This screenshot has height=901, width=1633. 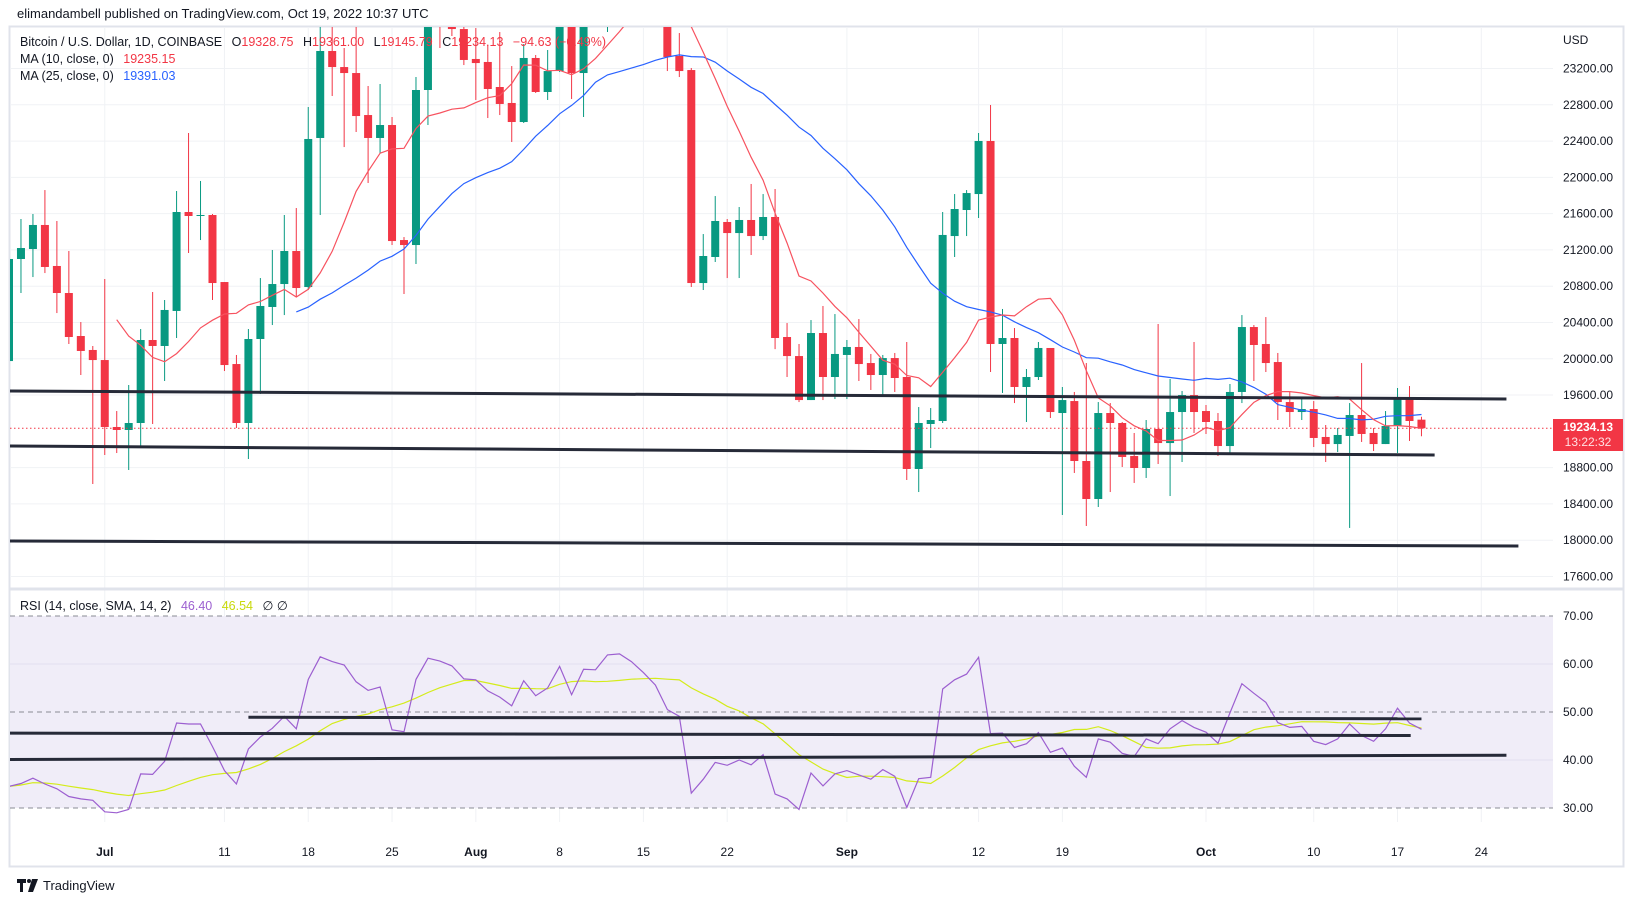 What do you see at coordinates (66, 885) in the screenshot?
I see `tradingview-logo: TradingView` at bounding box center [66, 885].